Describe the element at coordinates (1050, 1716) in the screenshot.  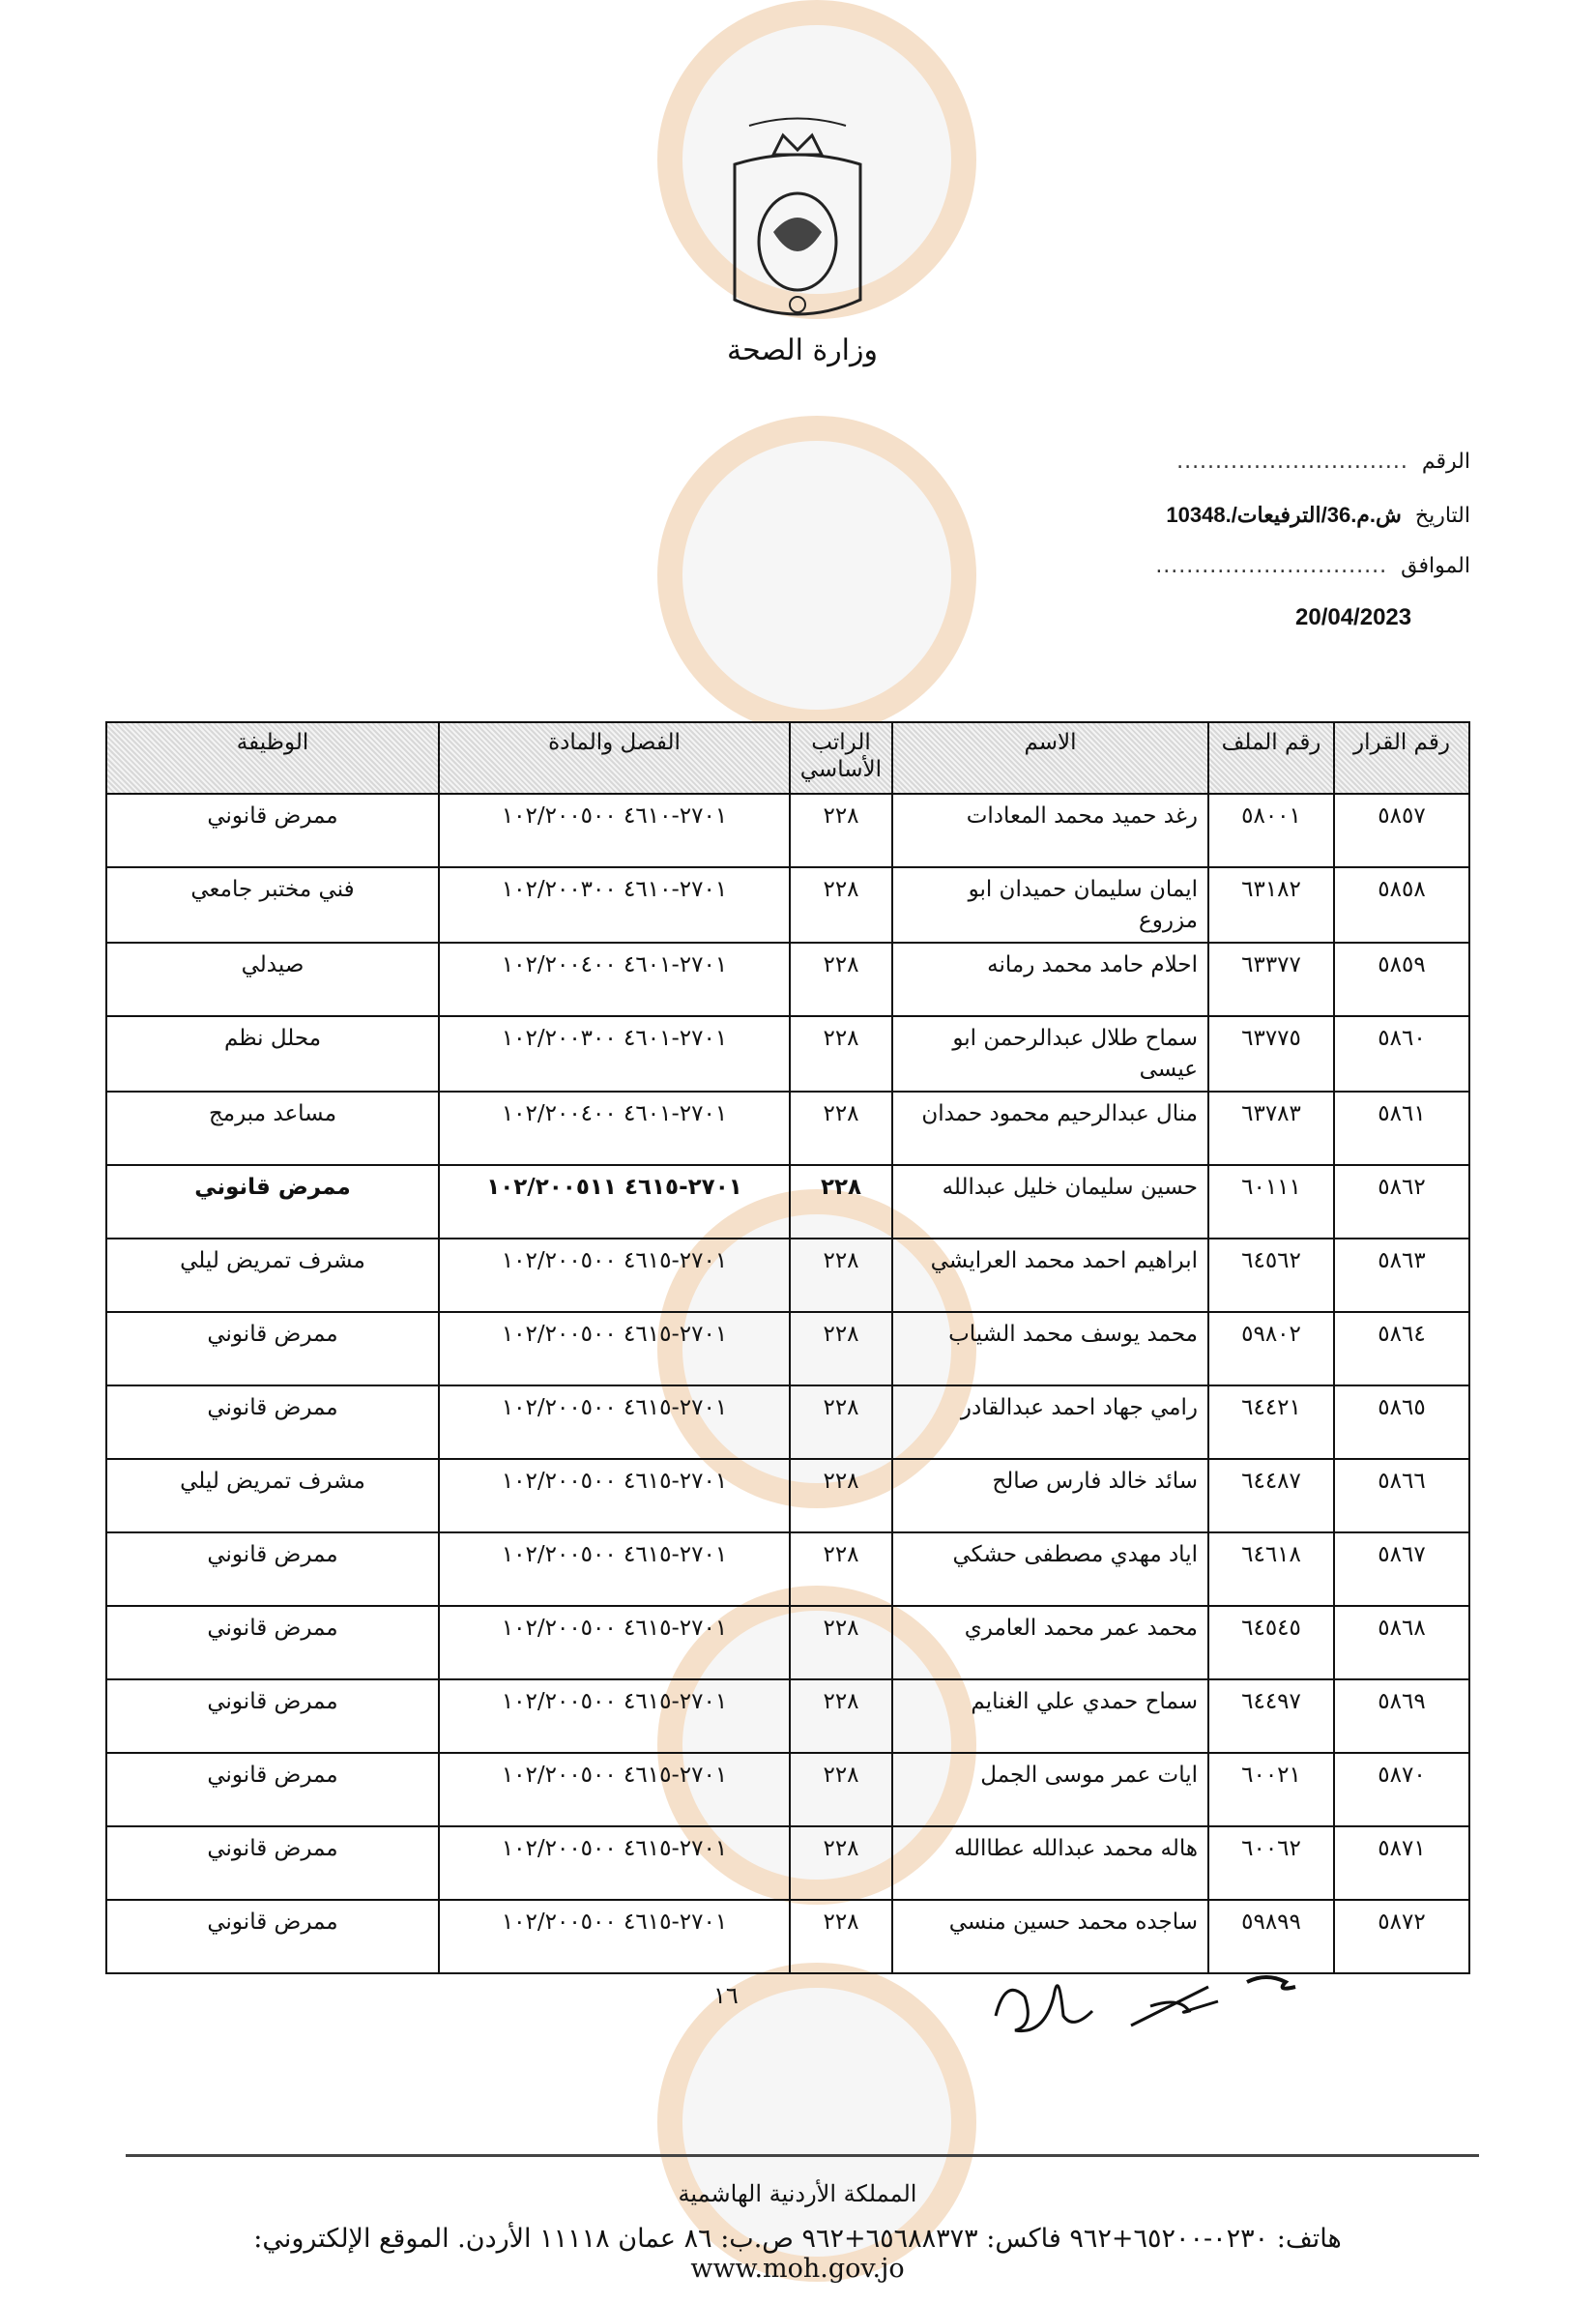
I see `cell-name: سماح حمدي علي الغنايم` at that location.